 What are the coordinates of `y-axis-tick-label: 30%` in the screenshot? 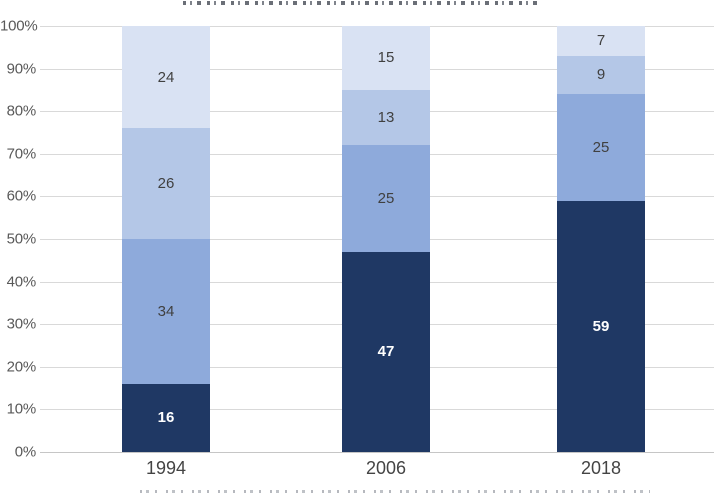 It's located at (21, 324).